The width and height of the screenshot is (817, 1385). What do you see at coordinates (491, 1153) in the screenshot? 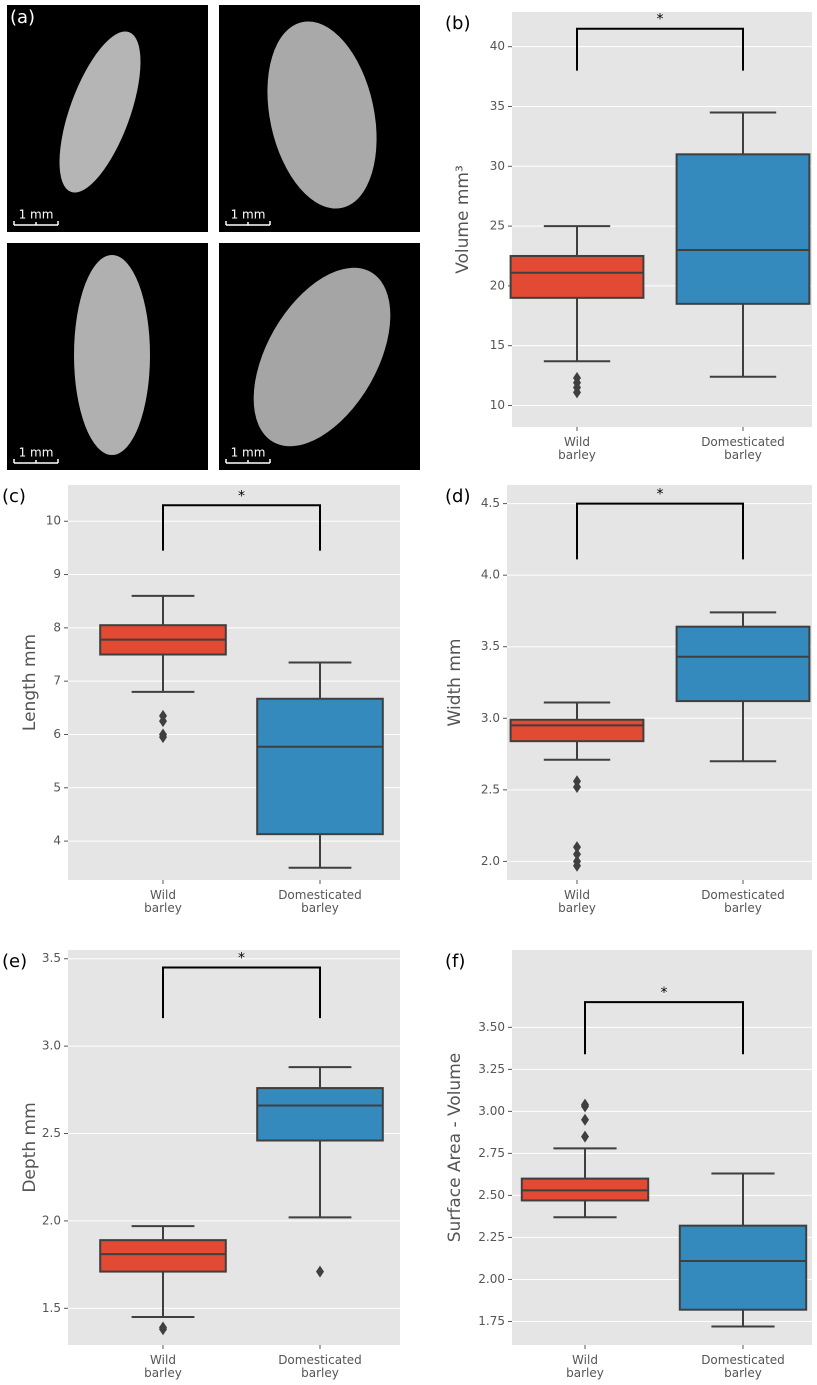
I see `y-tick-label: 2.75` at bounding box center [491, 1153].